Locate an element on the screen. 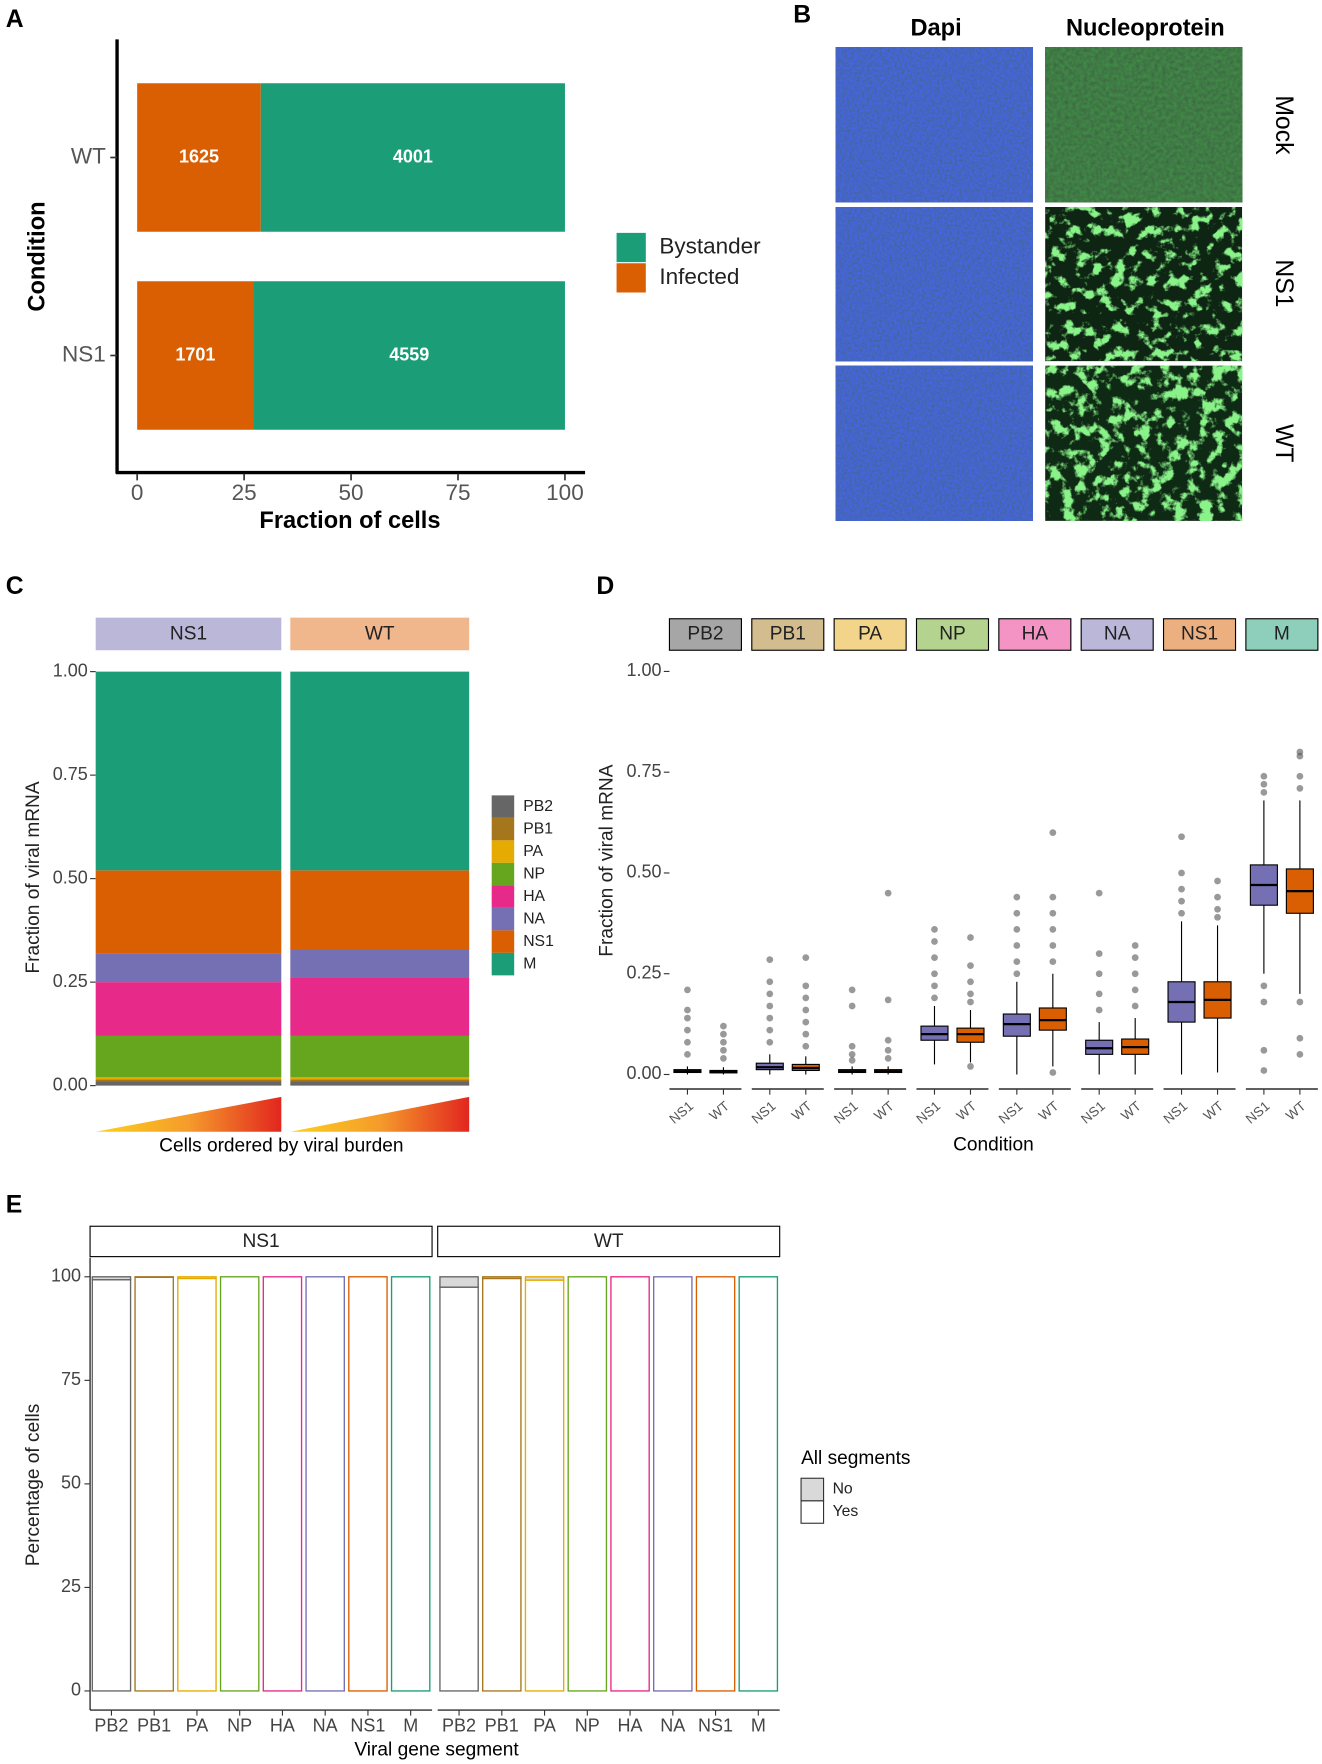 This screenshot has width=1322, height=1764. dapi-image is located at coordinates (934, 125).